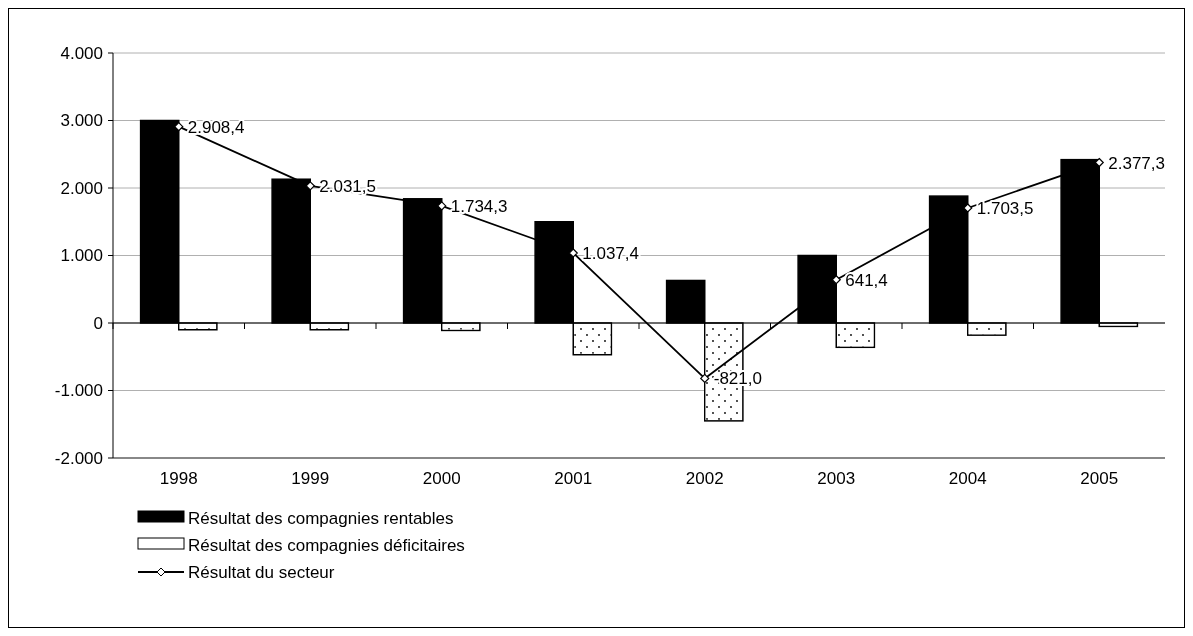 This screenshot has height=636, width=1193. I want to click on x-tick-label: 2000, so click(441, 478).